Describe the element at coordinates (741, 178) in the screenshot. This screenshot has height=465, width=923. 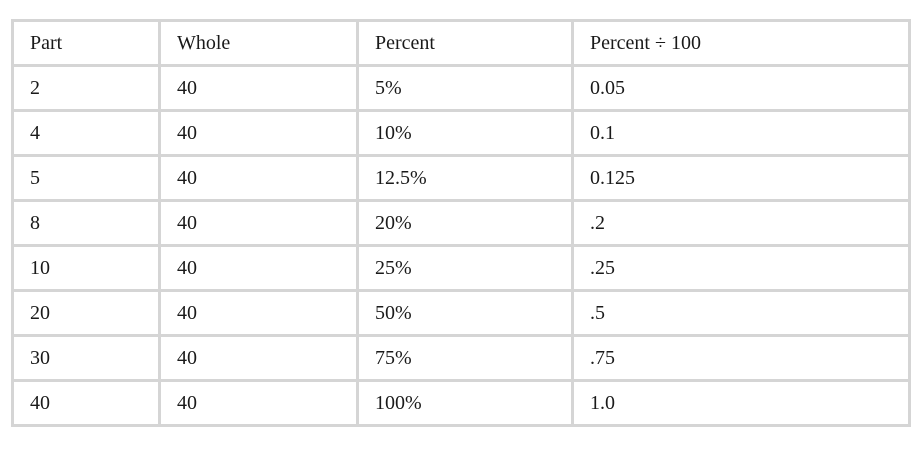
I see `cell-decimal: 0.125` at that location.